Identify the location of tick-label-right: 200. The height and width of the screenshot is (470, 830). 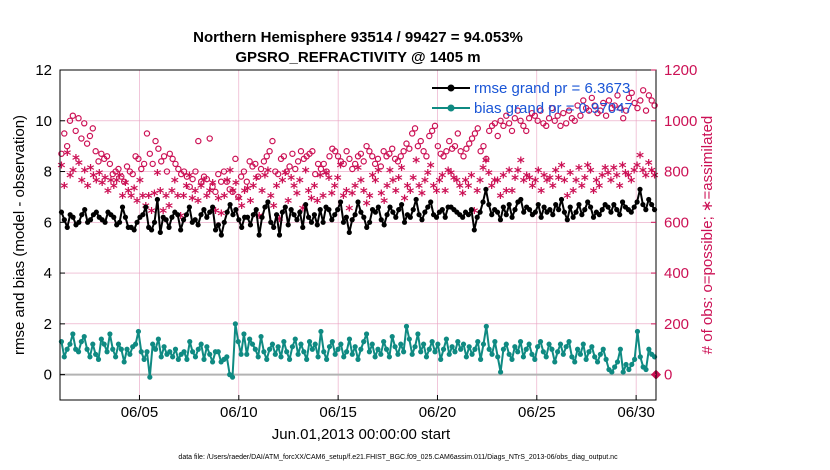
(676, 324).